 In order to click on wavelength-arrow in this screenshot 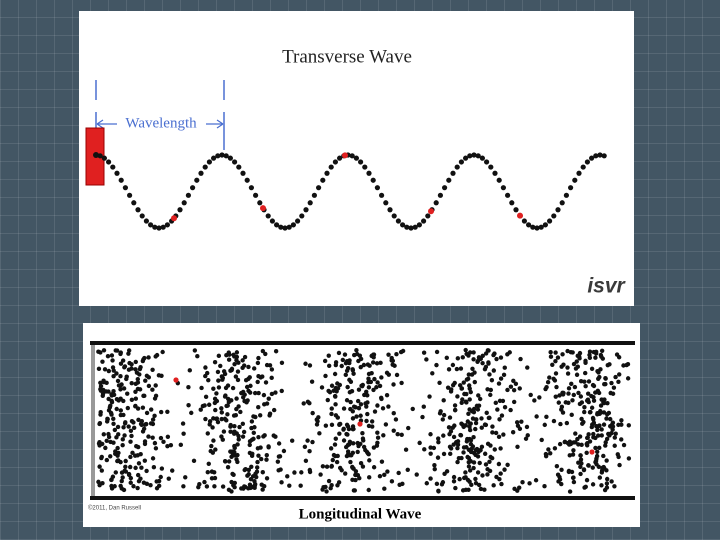, I will do `click(215, 124)`.